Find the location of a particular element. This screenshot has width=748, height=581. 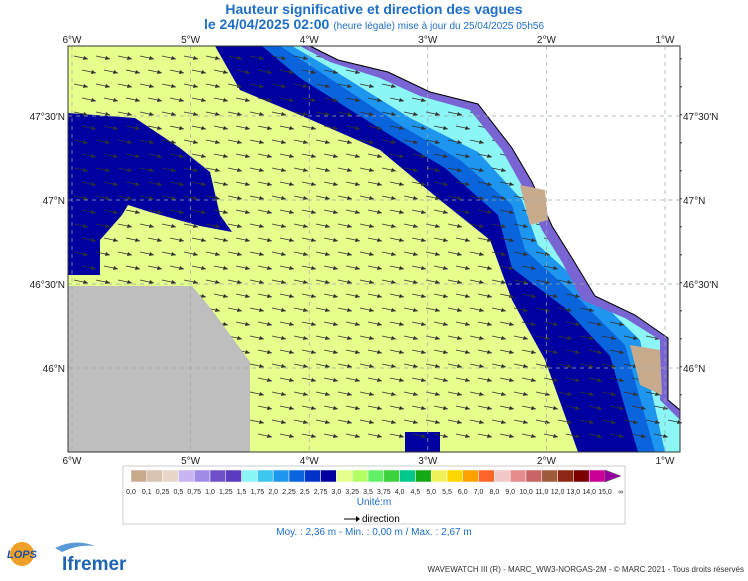

lon-label-bottom: 6°W is located at coordinates (73, 461).